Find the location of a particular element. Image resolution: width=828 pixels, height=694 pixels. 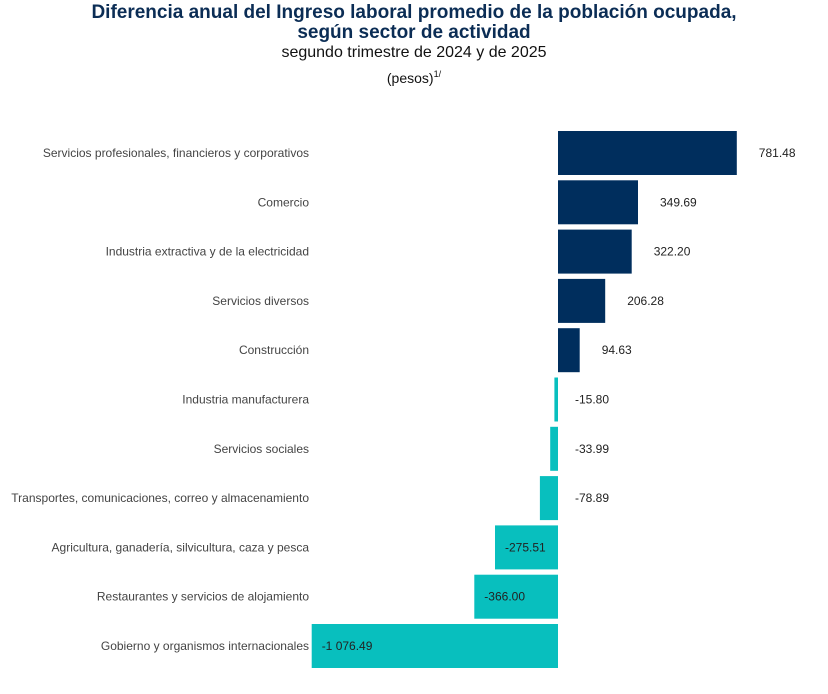

chart-subtitle: segundo trimestre de 2024 y de 2025 is located at coordinates (414, 52).